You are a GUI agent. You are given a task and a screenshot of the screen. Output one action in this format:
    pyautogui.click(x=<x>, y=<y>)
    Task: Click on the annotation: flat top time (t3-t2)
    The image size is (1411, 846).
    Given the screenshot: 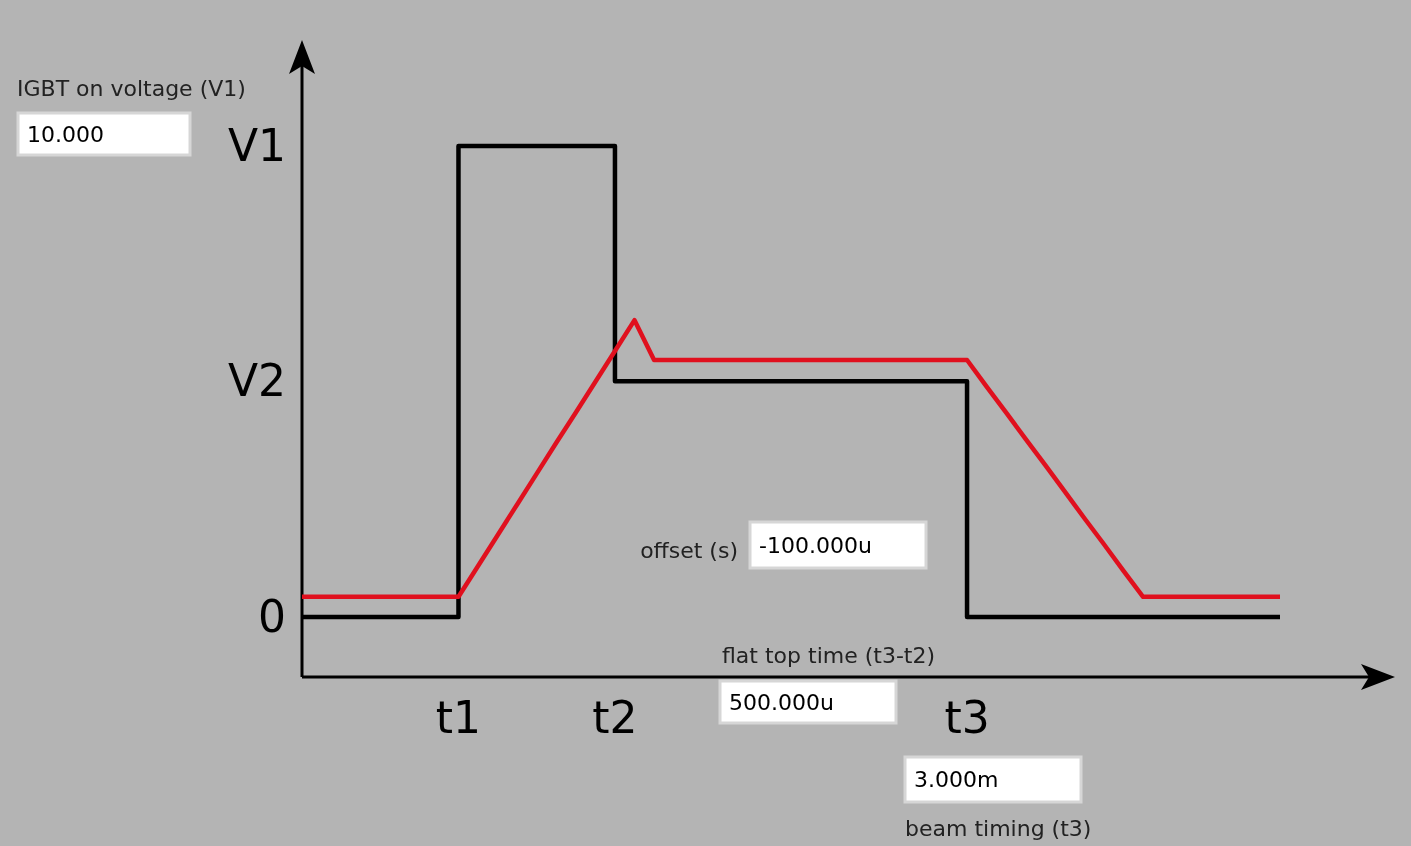 What is the action you would take?
    pyautogui.click(x=829, y=655)
    